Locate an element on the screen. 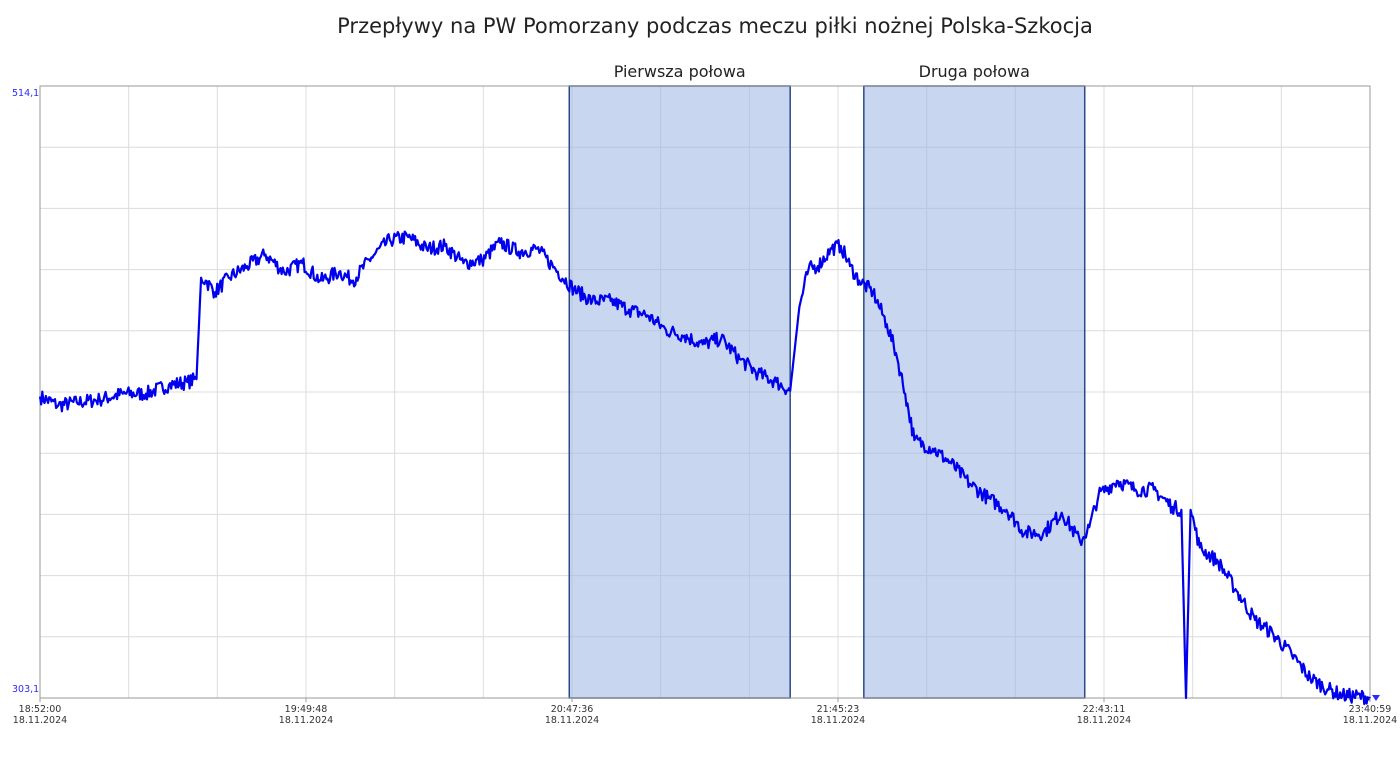 The width and height of the screenshot is (1400, 777). x-tick-label-time: 20:47:36 is located at coordinates (572, 709).